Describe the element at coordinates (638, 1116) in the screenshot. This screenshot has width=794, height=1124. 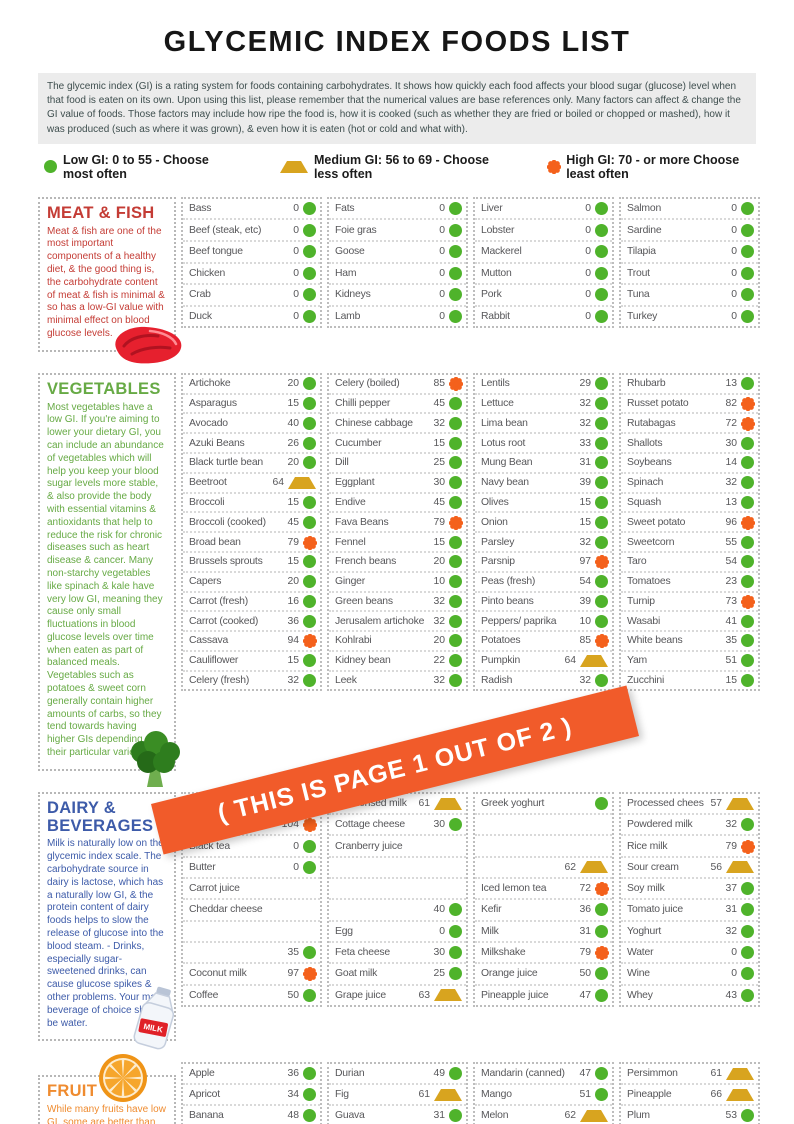
I see `food-name: Plum` at that location.